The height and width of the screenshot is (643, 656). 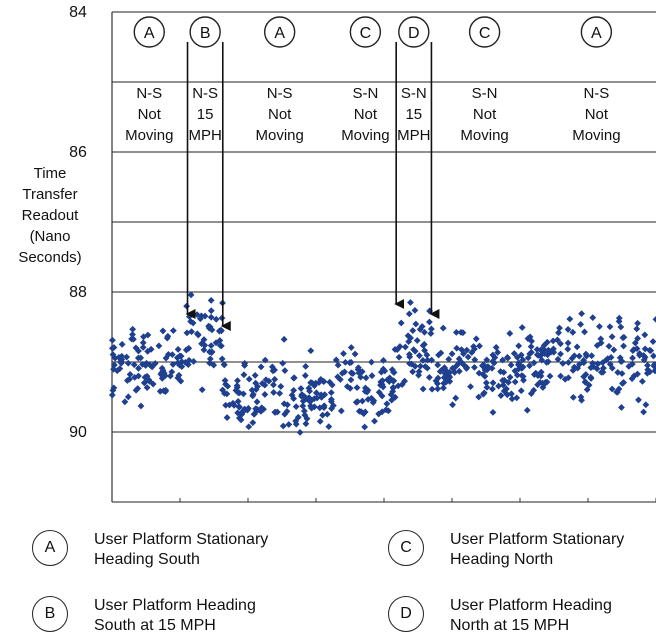 What do you see at coordinates (49, 215) in the screenshot?
I see `y-axis-label: Time Transfer Readout (Nano Seconds)` at bounding box center [49, 215].